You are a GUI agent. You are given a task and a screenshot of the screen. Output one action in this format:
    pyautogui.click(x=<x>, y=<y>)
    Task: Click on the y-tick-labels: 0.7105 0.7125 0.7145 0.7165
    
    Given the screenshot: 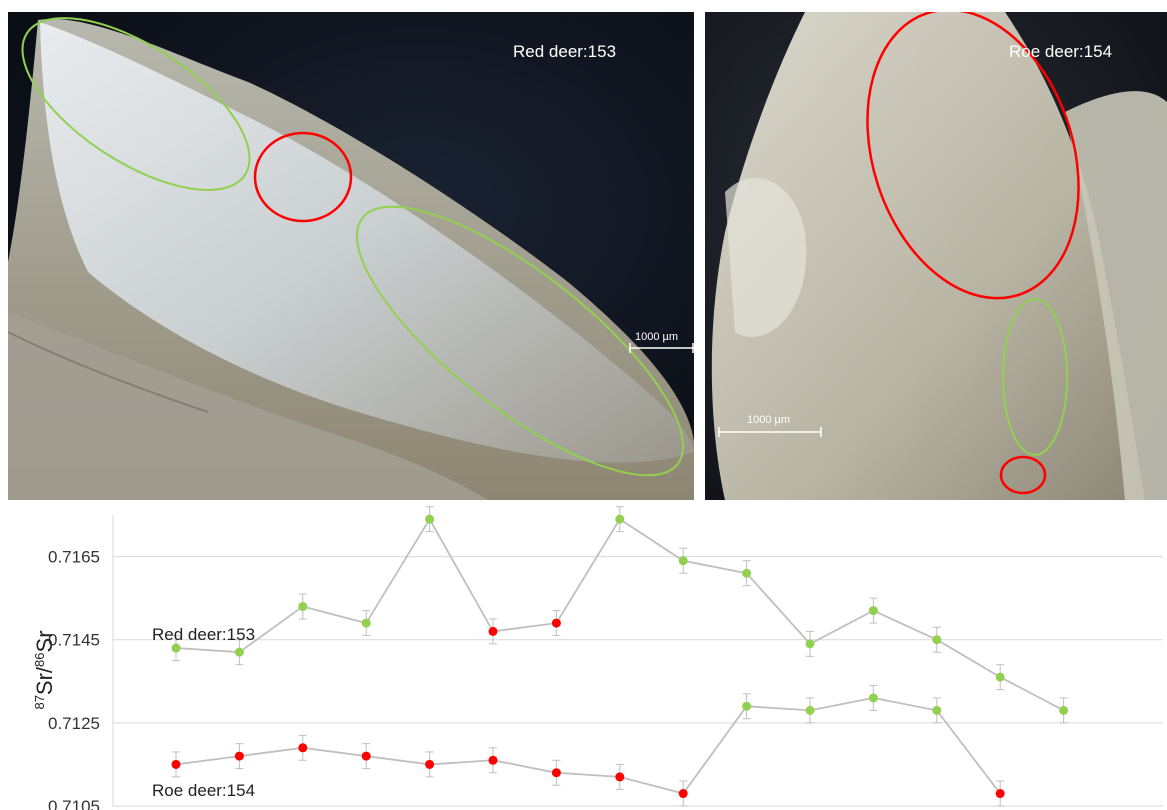 What is the action you would take?
    pyautogui.click(x=74, y=679)
    